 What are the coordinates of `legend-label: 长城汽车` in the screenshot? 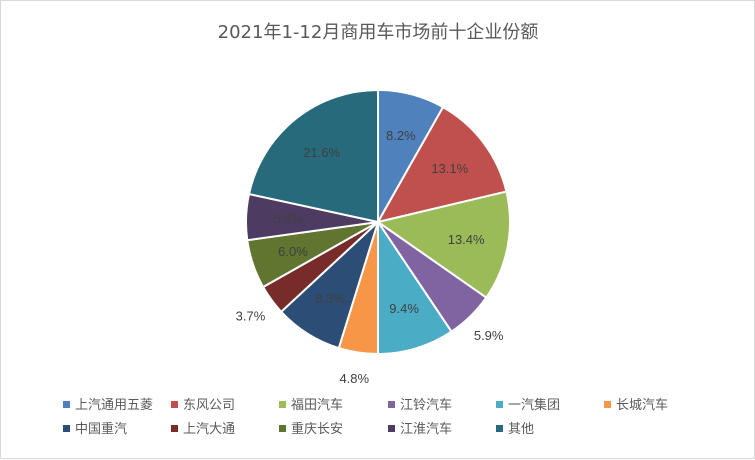 It's located at (642, 405).